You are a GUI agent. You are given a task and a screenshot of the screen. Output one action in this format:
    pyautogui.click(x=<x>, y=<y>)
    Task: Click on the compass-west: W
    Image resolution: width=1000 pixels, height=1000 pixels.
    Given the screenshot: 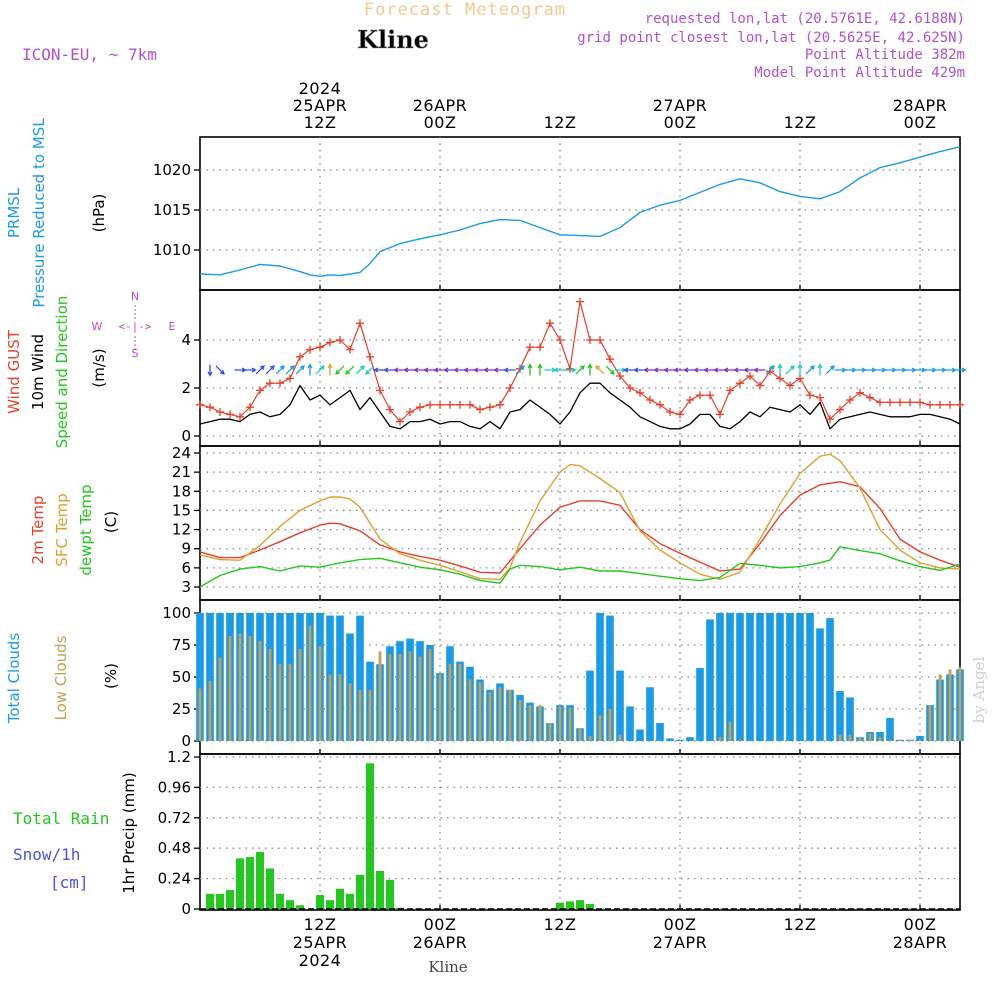 What is the action you would take?
    pyautogui.click(x=97, y=326)
    